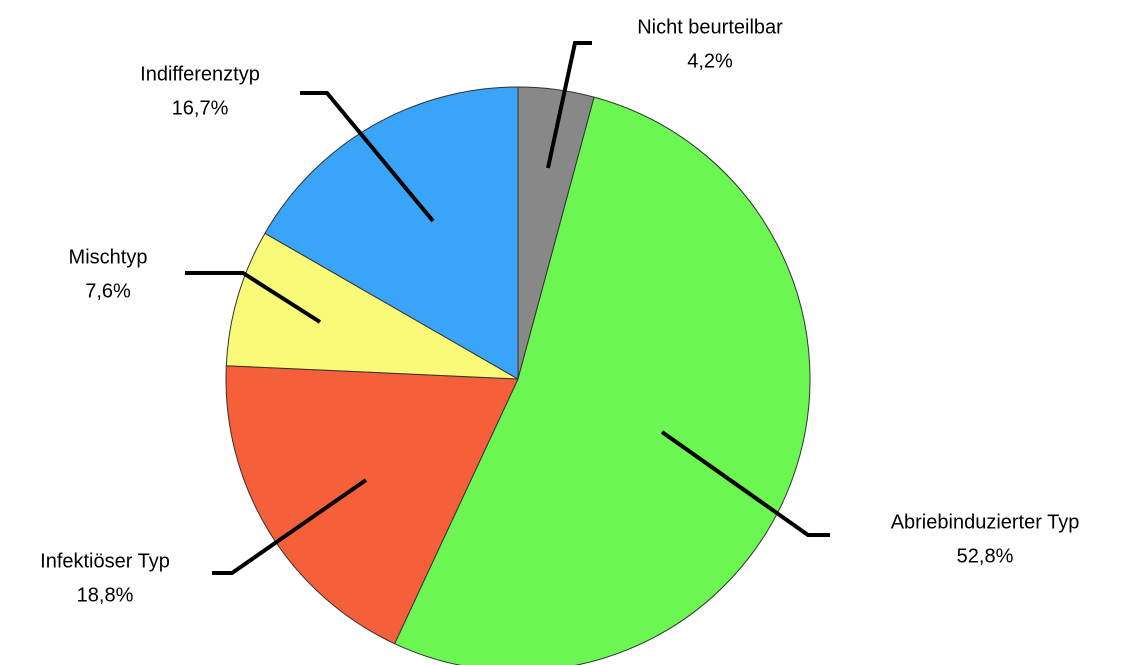 This screenshot has width=1127, height=665. Describe the element at coordinates (985, 556) in the screenshot. I see `slice-value-label: 52,8%` at that location.